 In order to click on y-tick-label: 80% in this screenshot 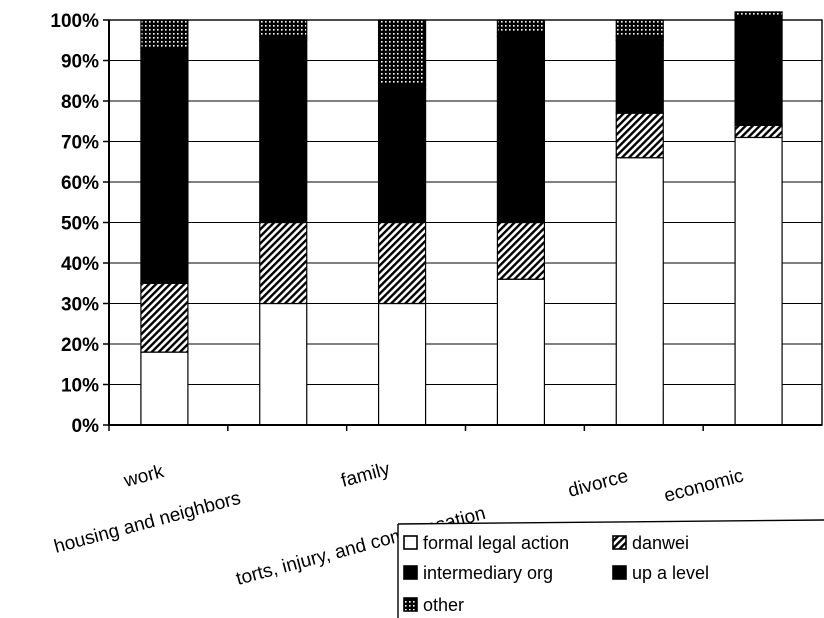, I will do `click(80, 102)`.